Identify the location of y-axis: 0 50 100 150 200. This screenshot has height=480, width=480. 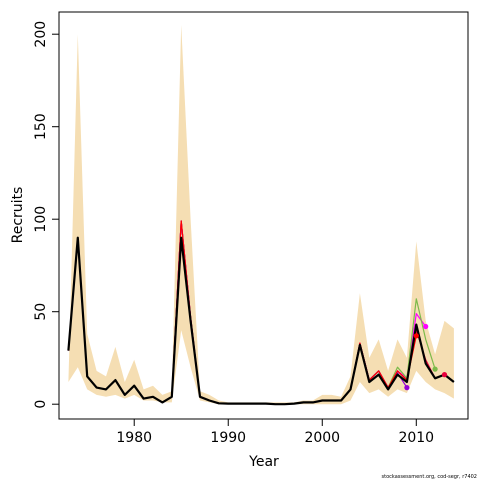
(46, 215).